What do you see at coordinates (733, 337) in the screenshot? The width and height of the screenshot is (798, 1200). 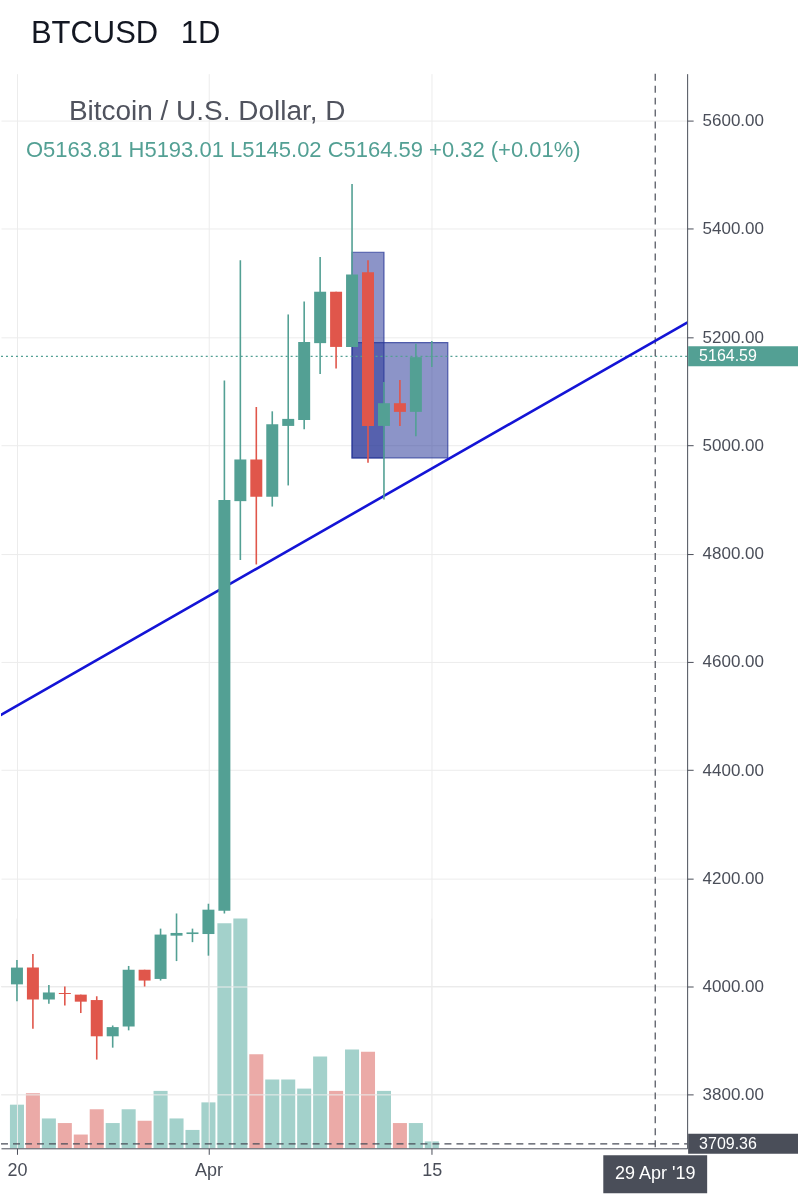 I see `y-tick-label: 5200.00` at bounding box center [733, 337].